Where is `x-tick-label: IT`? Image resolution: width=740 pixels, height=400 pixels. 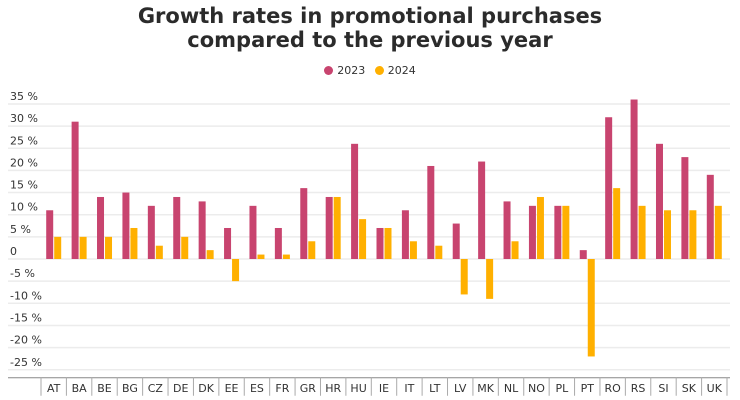 x-tick-label: IT is located at coordinates (409, 388).